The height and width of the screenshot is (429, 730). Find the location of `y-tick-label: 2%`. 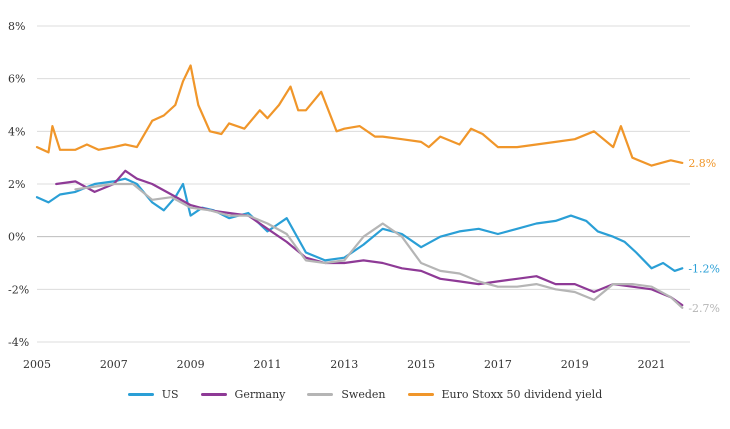

y-tick-label: 2% is located at coordinates (16, 184).